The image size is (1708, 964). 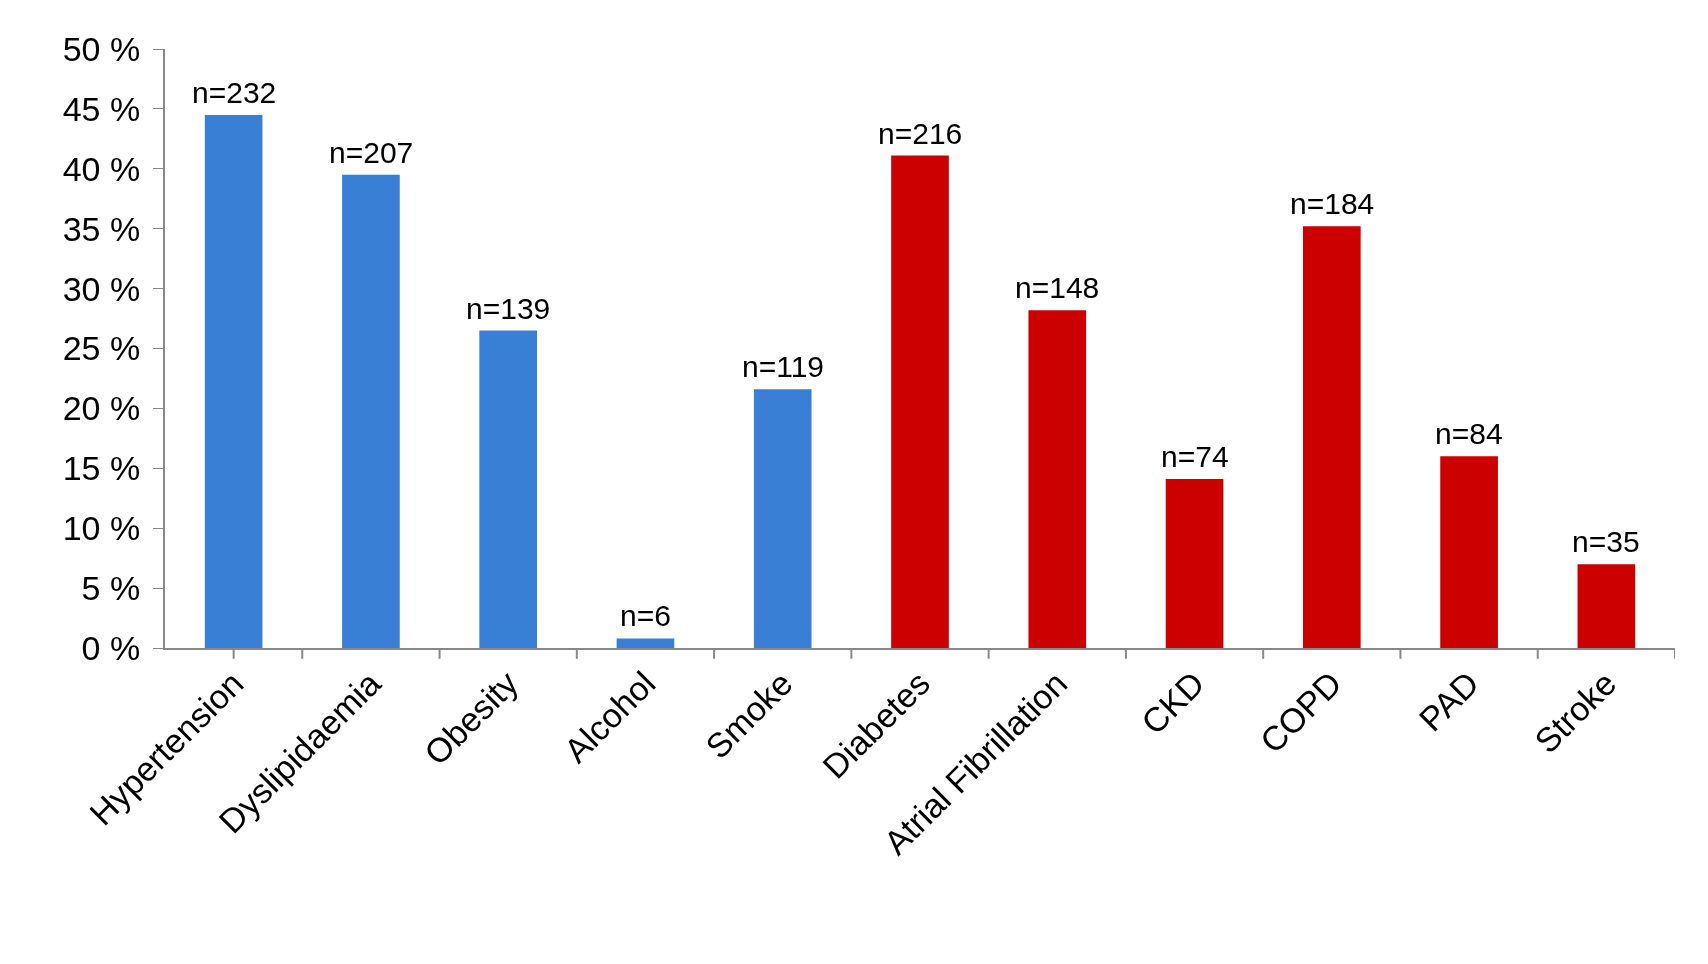 What do you see at coordinates (645, 615) in the screenshot?
I see `annotation: n=6` at bounding box center [645, 615].